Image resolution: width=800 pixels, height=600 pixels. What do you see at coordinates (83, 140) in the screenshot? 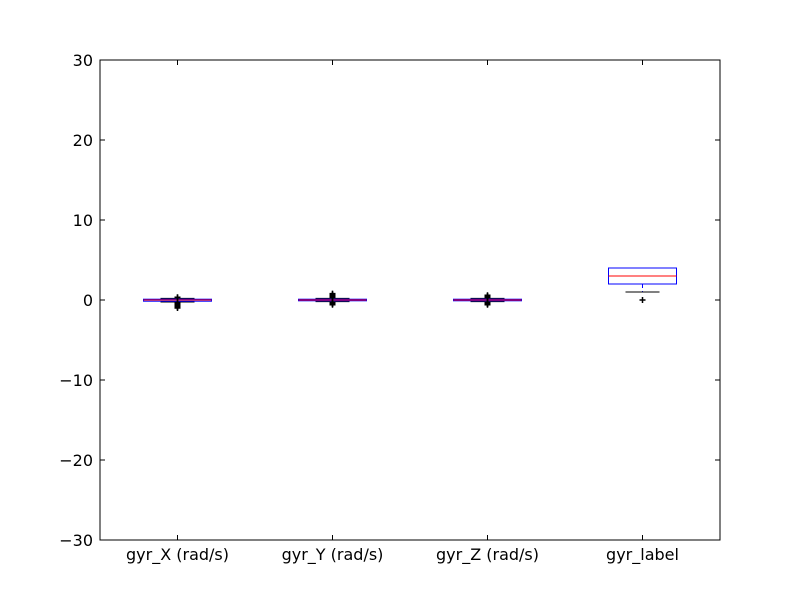
I see `y-tick-label: 20` at bounding box center [83, 140].